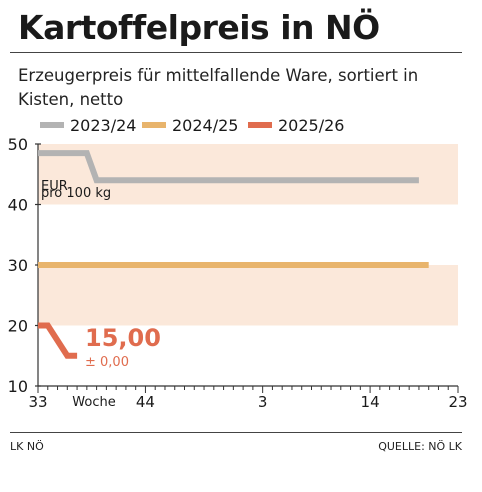 This screenshot has height=492, width=482. I want to click on x-axis: 33 44 3 14 23 Woche, so click(248, 398).